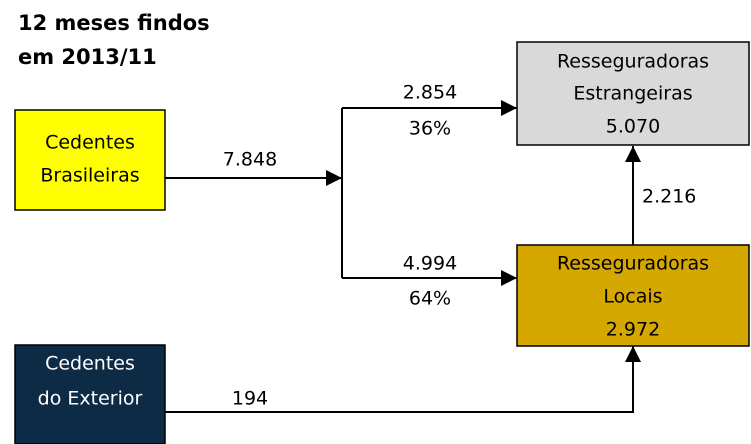 The width and height of the screenshot is (751, 444). Describe the element at coordinates (430, 299) in the screenshot. I see `flow-share: 64%` at that location.